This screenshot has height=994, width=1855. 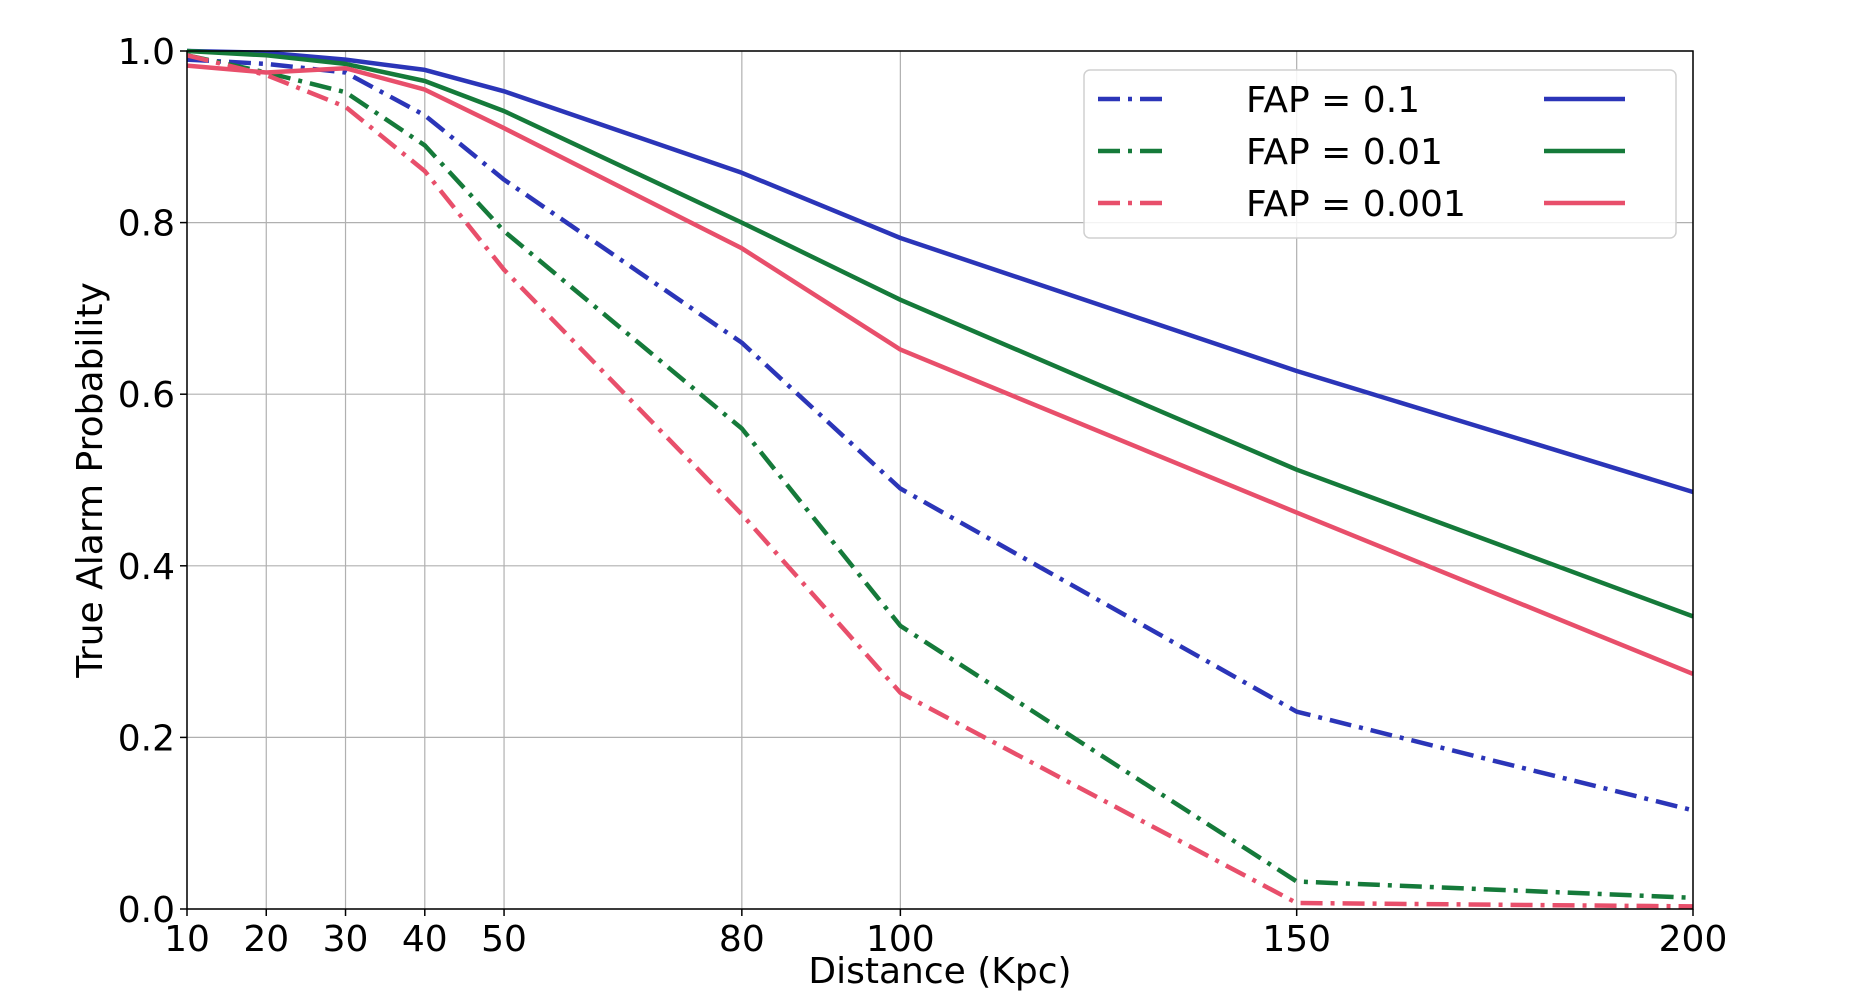 I want to click on x-tick-label: 80, so click(x=742, y=939).